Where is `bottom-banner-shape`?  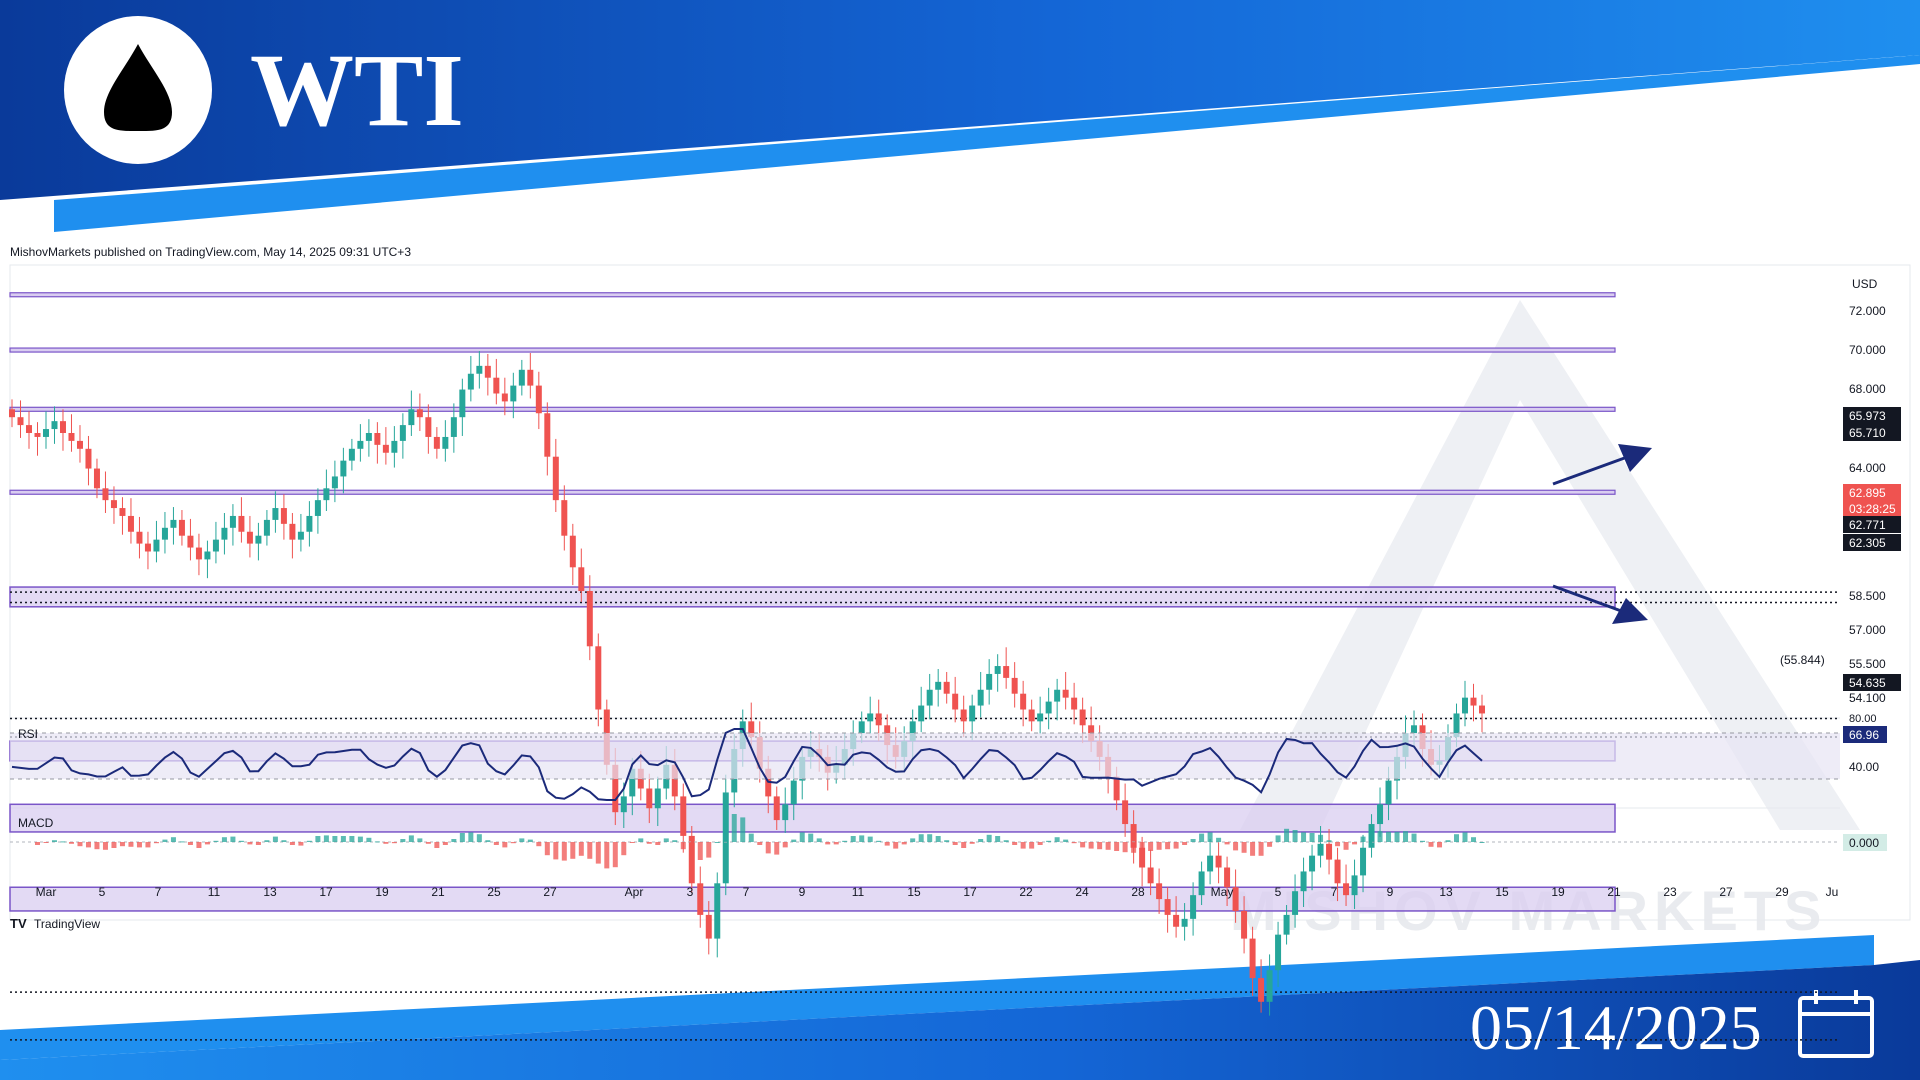
bottom-banner-shape is located at coordinates (960, 1020).